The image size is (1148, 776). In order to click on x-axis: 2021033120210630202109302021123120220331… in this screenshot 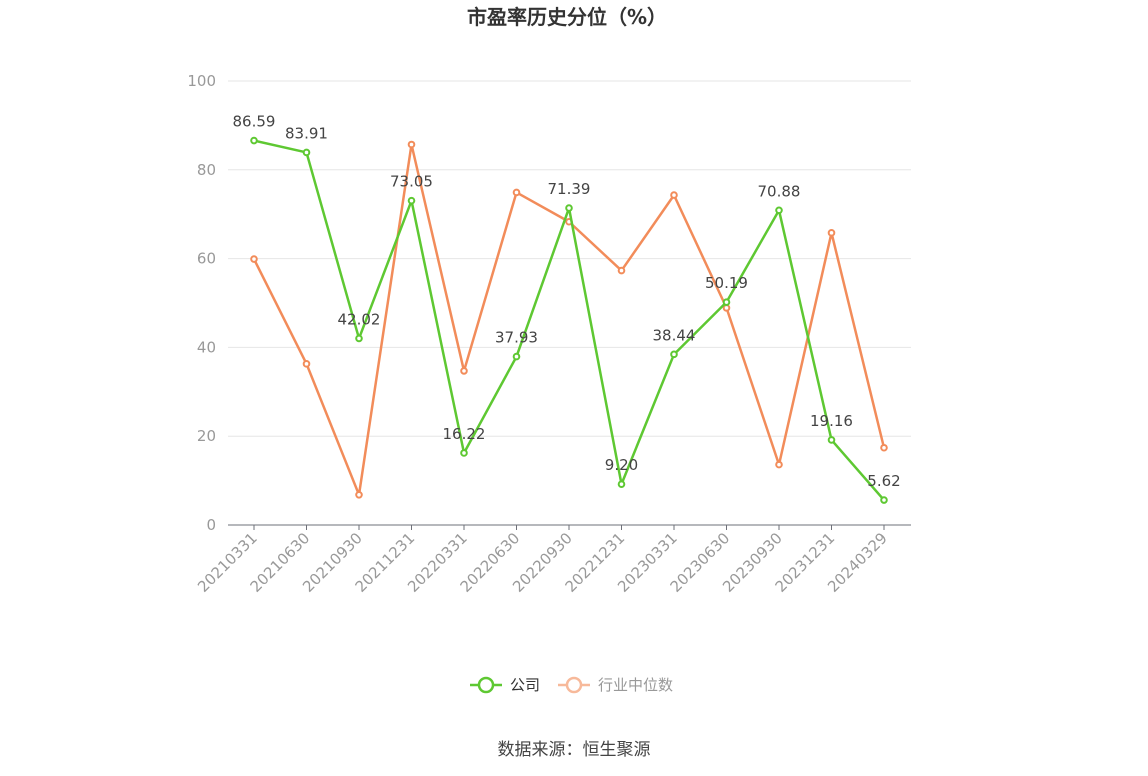, I will do `click(552, 560)`.